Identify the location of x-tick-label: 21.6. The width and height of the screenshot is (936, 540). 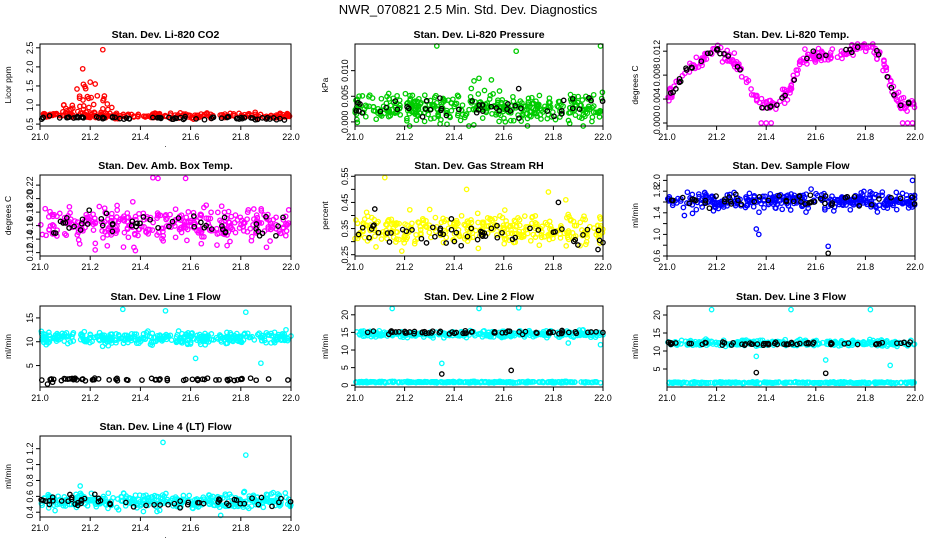
(191, 137).